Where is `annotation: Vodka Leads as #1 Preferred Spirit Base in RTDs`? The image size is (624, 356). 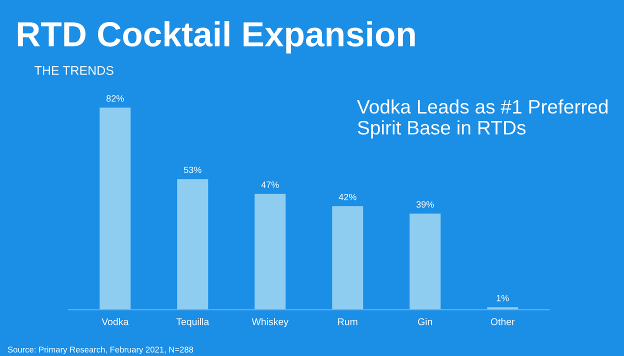 annotation: Vodka Leads as #1 Preferred Spirit Base in RTDs is located at coordinates (482, 118).